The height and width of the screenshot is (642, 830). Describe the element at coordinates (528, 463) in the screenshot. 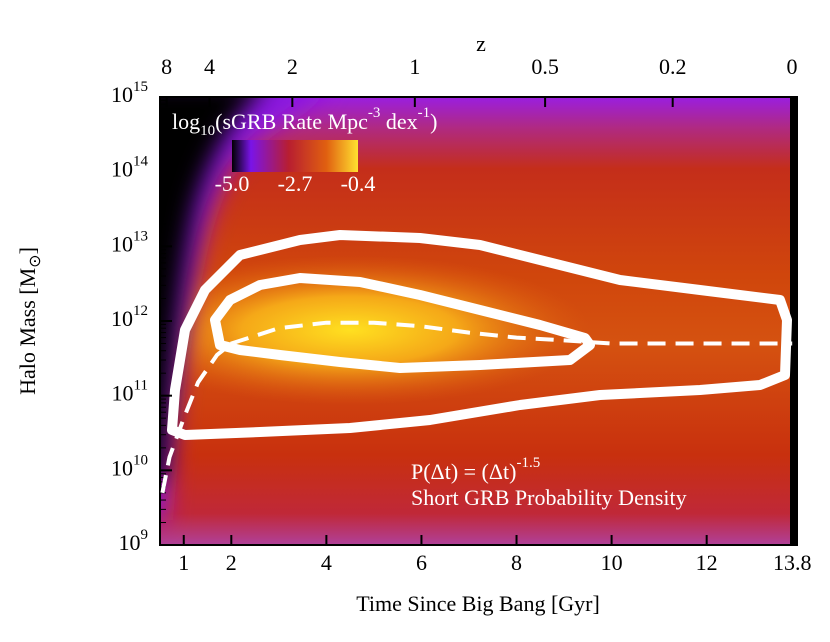

I see `annotation-part: -1.5` at that location.